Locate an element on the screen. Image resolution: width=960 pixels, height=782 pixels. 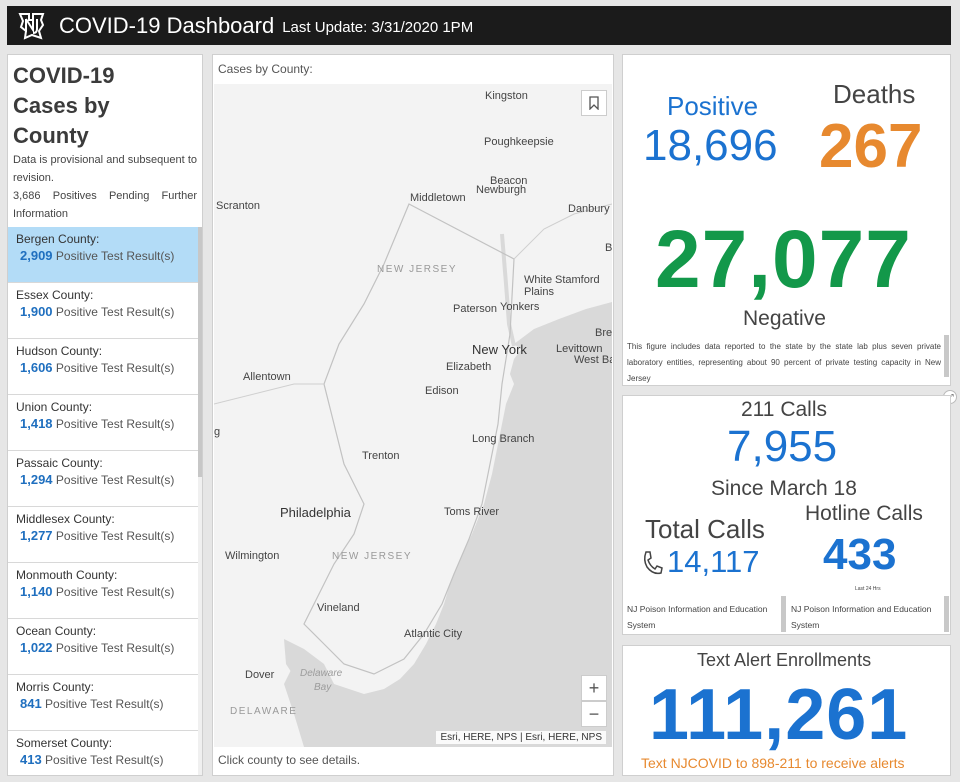
total-calls-label: Total Calls is located at coordinates (705, 529).